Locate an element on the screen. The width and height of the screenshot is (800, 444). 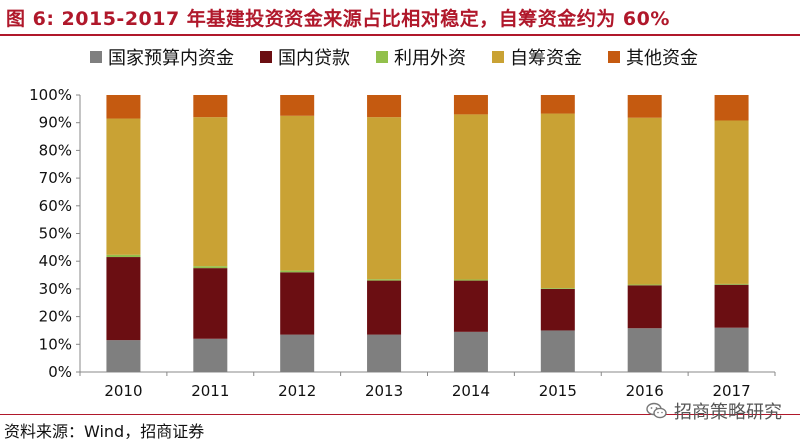
watermark-label: 招商策略研究 is located at coordinates (728, 412).